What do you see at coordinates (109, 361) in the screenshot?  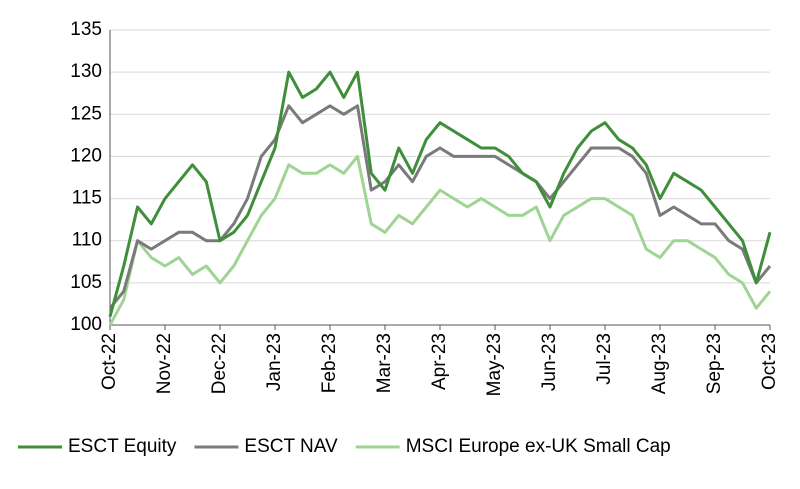 I see `x-tick-label: Oct-22` at bounding box center [109, 361].